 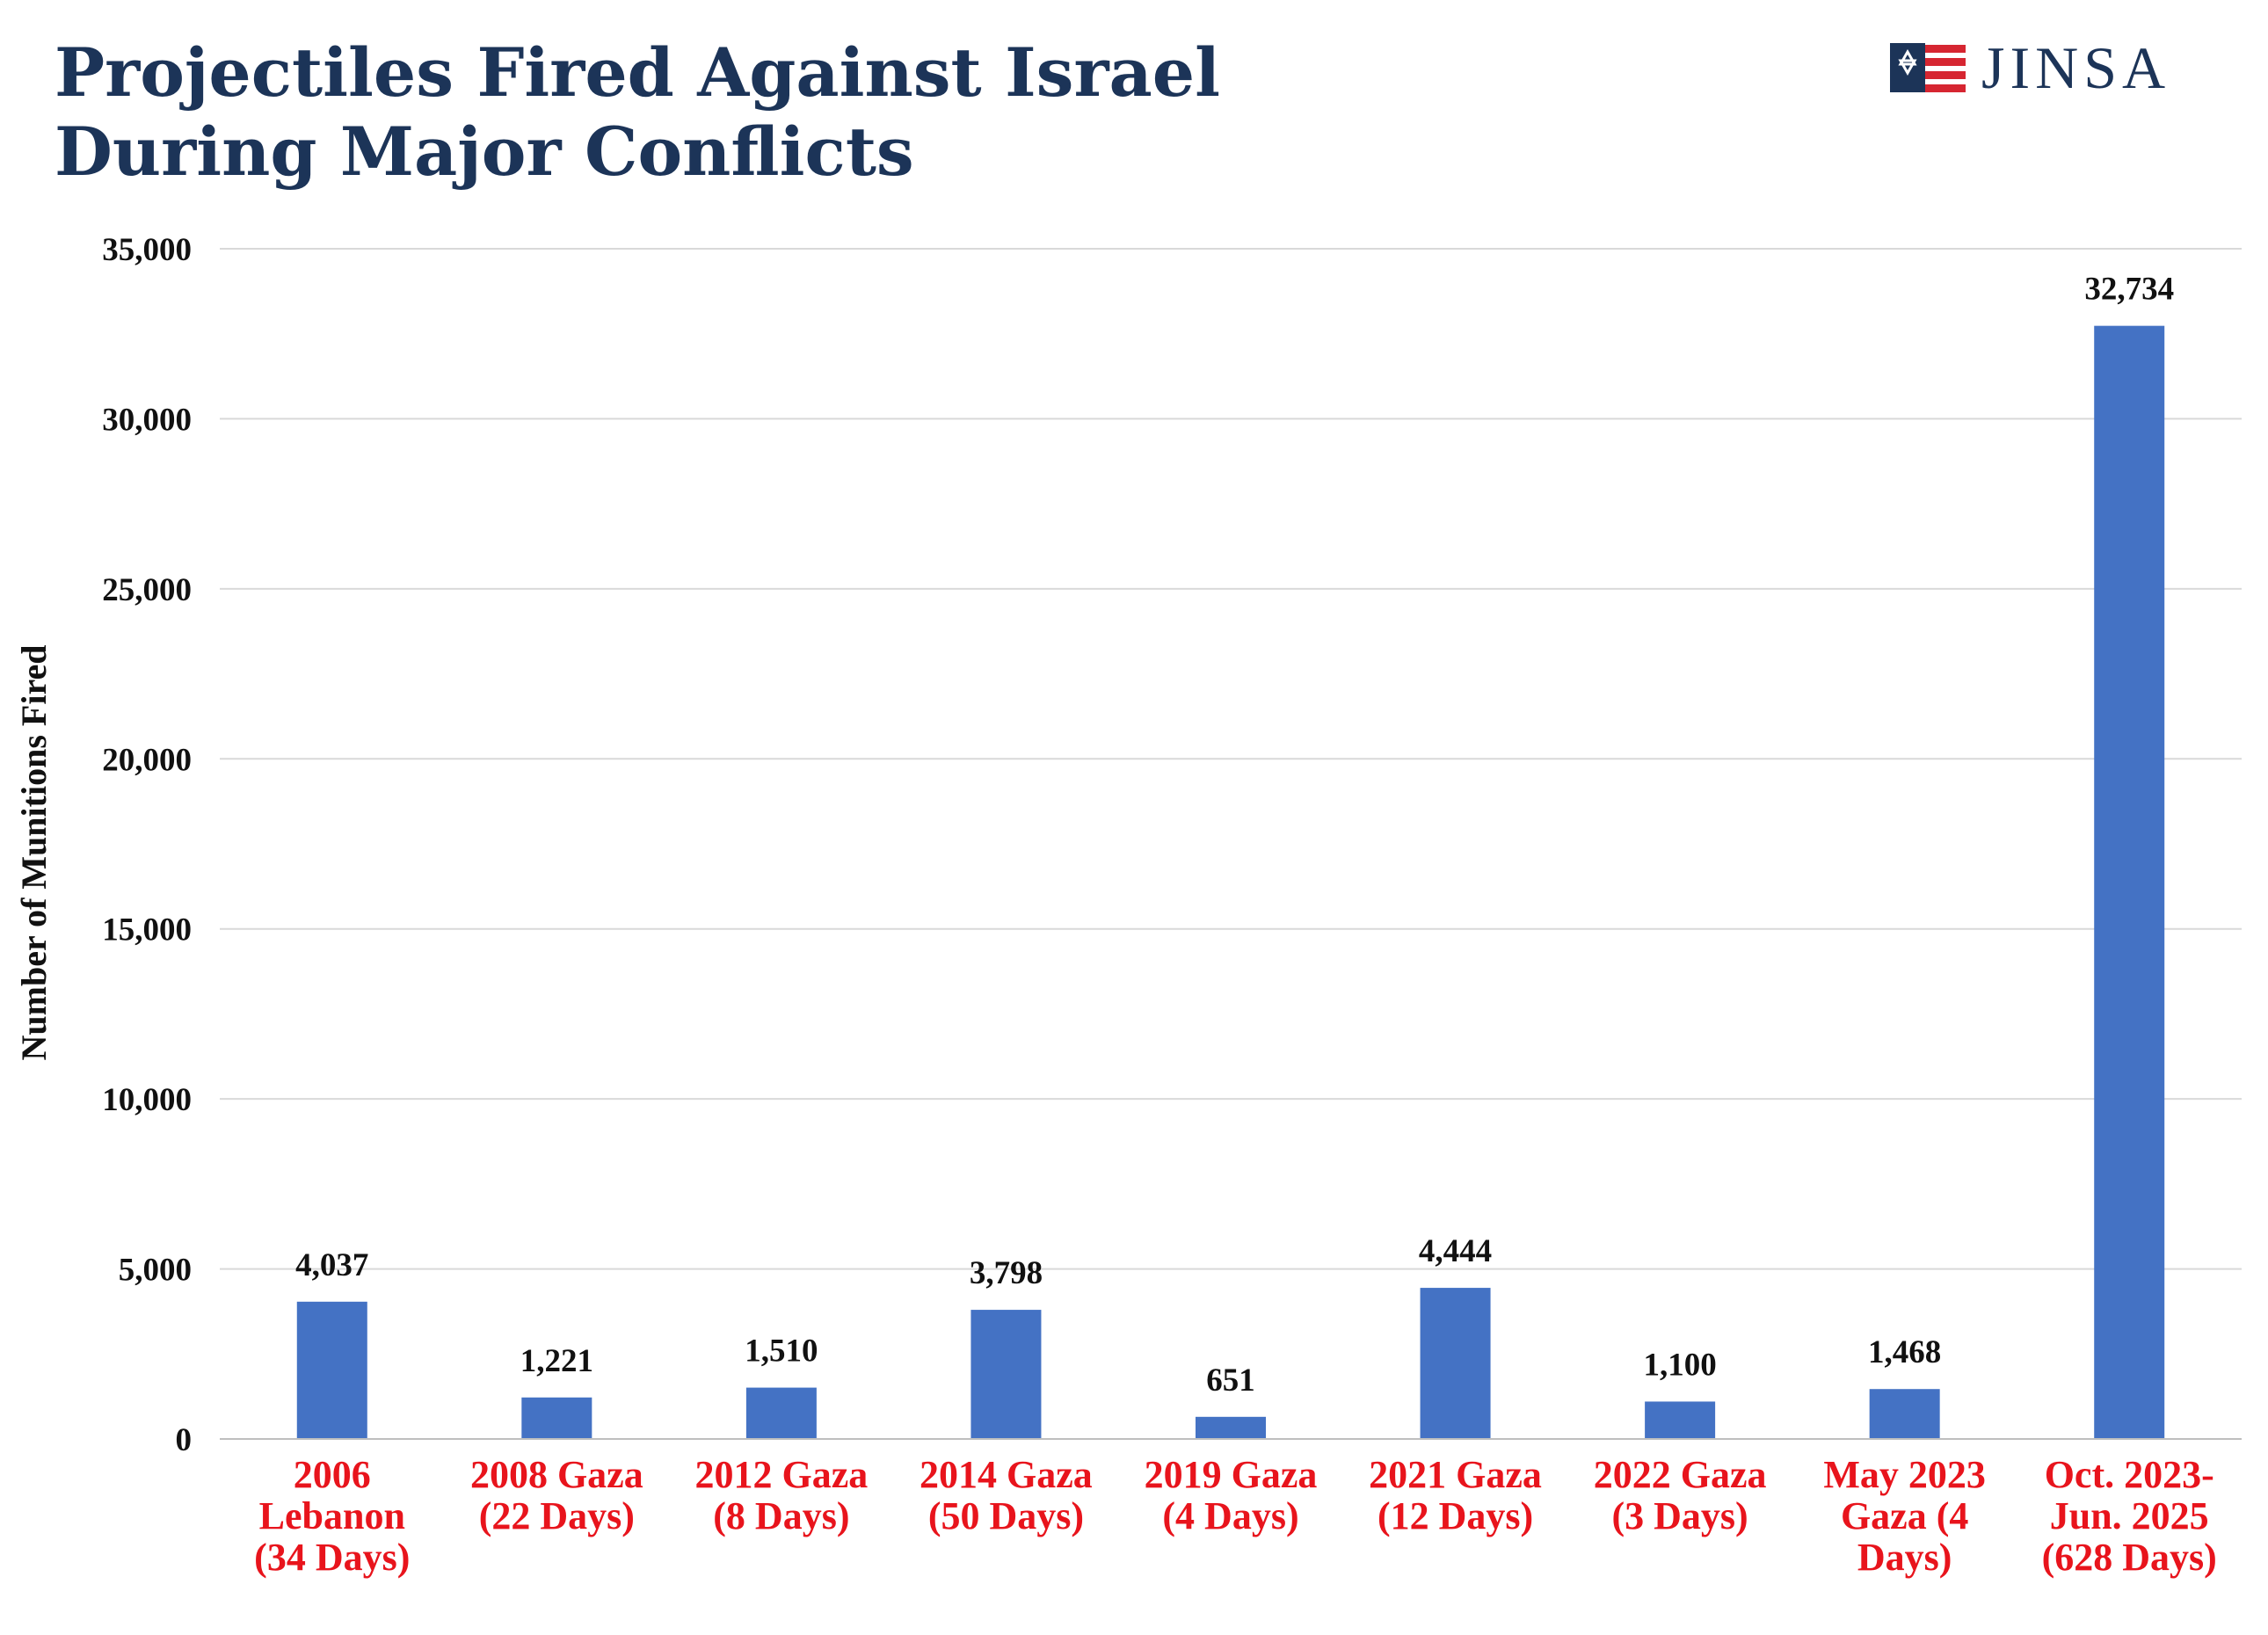 What do you see at coordinates (185, 1440) in the screenshot?
I see `y-tick-label: 0` at bounding box center [185, 1440].